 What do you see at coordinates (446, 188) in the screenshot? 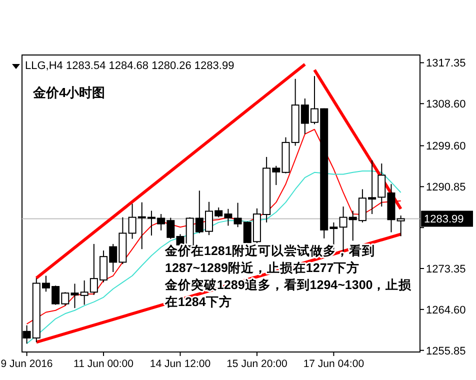
I see `y-tick-label: 1290.85` at bounding box center [446, 188].